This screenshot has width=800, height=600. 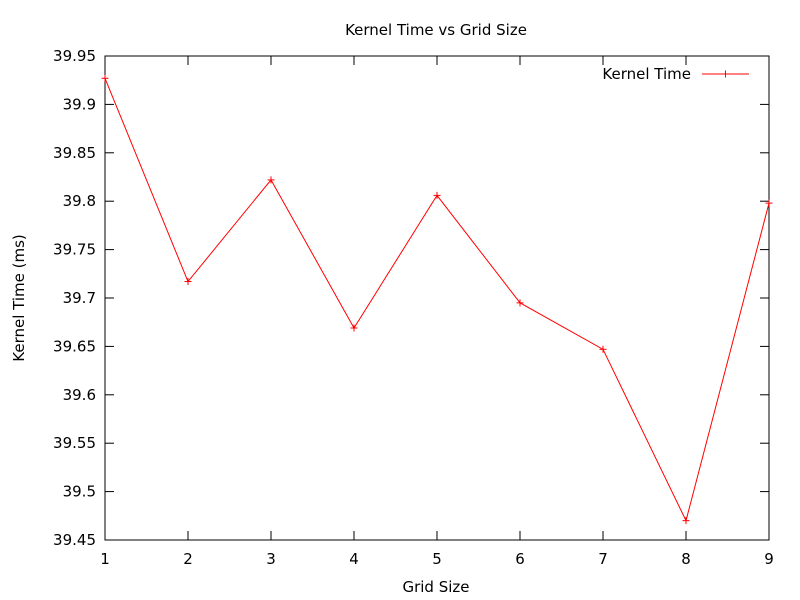 What do you see at coordinates (74, 540) in the screenshot?
I see `y-tick-label: 39.45` at bounding box center [74, 540].